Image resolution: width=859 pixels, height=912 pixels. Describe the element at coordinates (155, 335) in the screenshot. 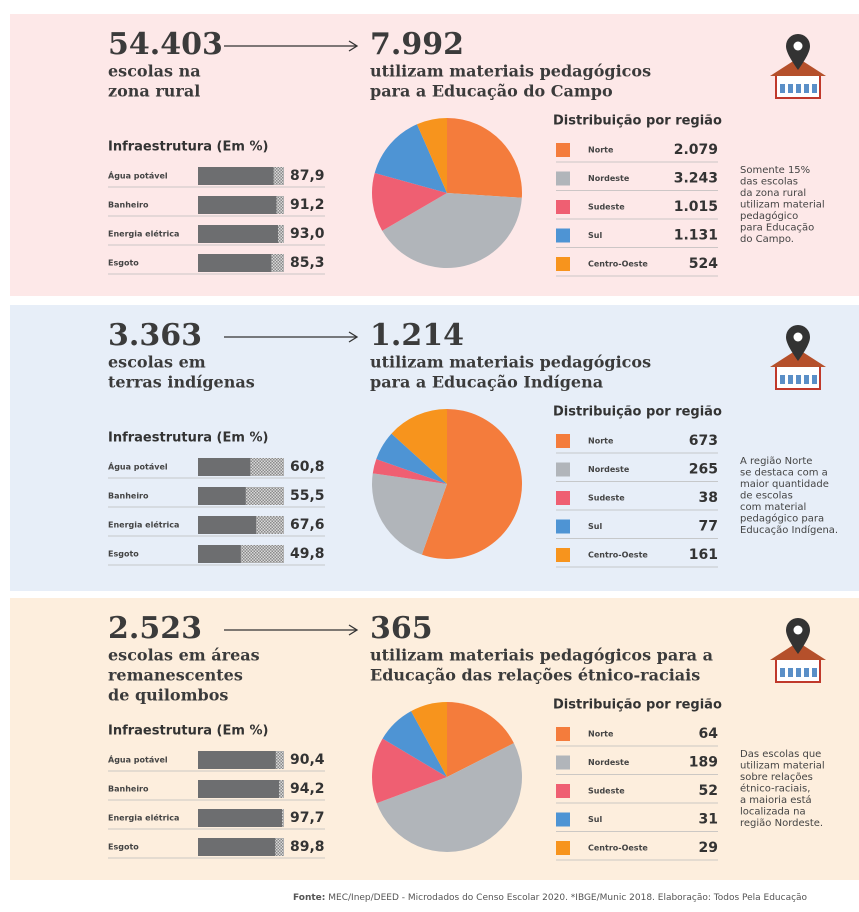

I see `total: 3.363` at that location.